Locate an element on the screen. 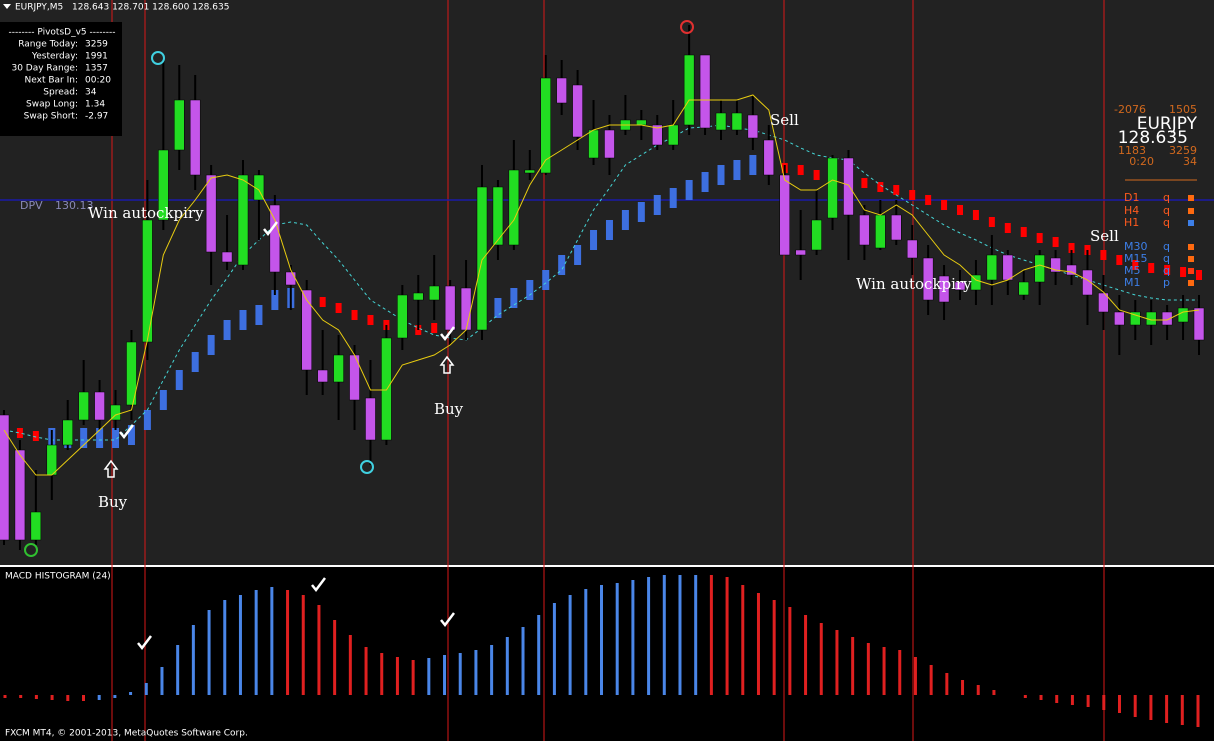 The height and width of the screenshot is (741, 1214). timeframe-label: H1 is located at coordinates (1131, 222).